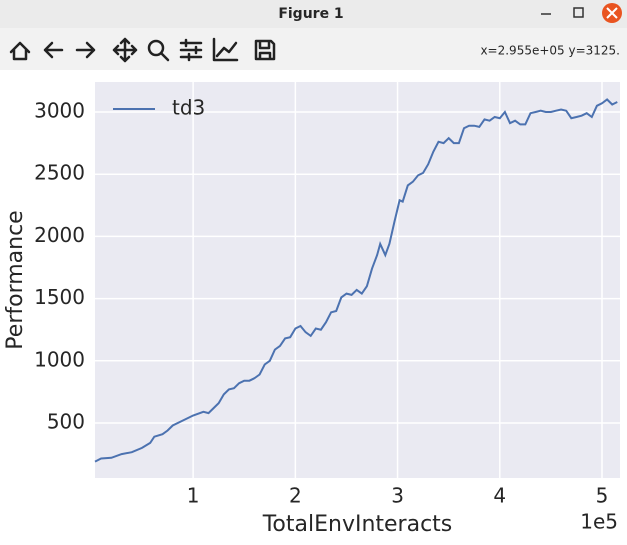 Image resolution: width=627 pixels, height=545 pixels. I want to click on axes-button, so click(225, 49).